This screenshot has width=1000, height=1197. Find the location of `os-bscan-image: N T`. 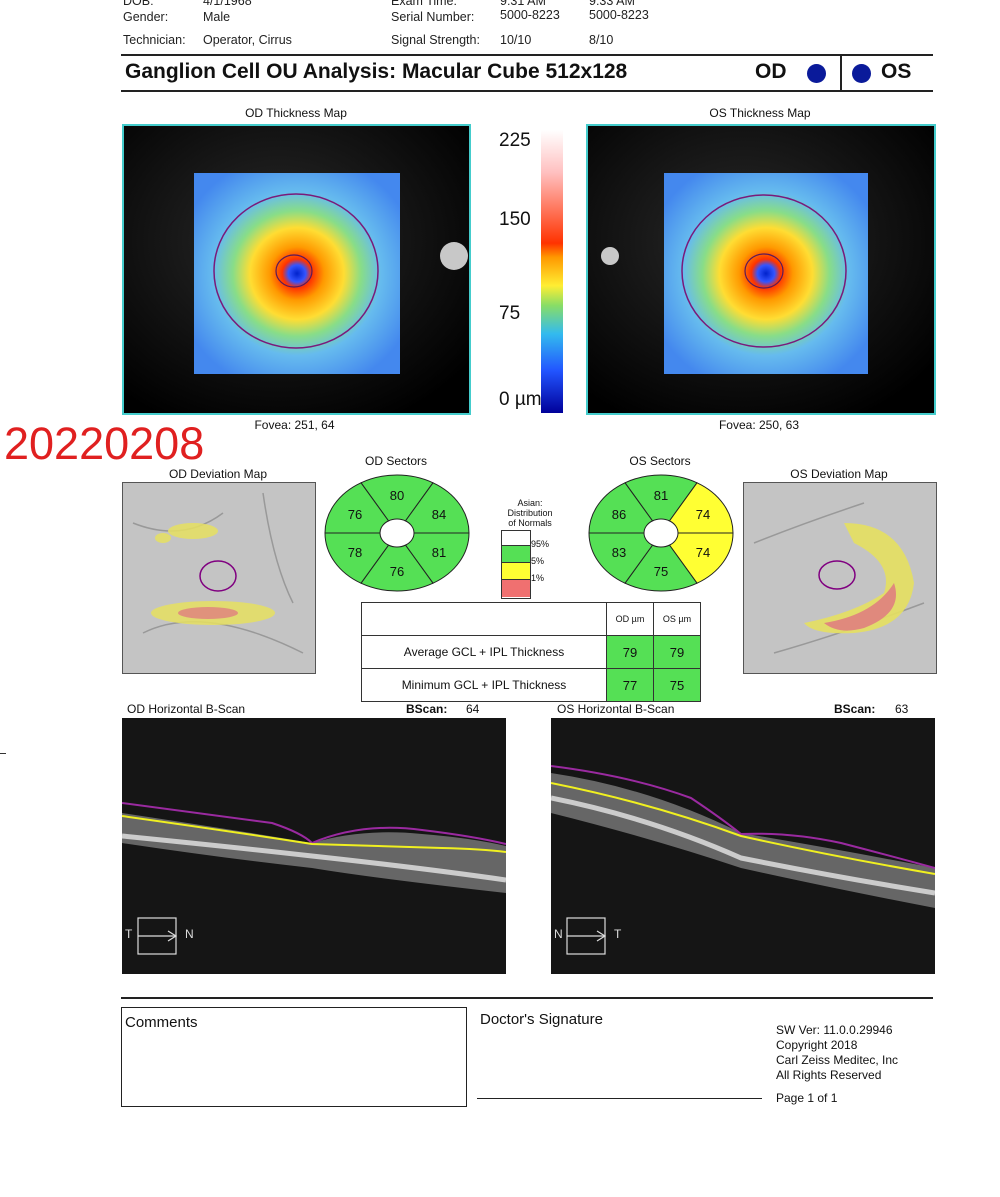

os-bscan-image: N T is located at coordinates (743, 846).